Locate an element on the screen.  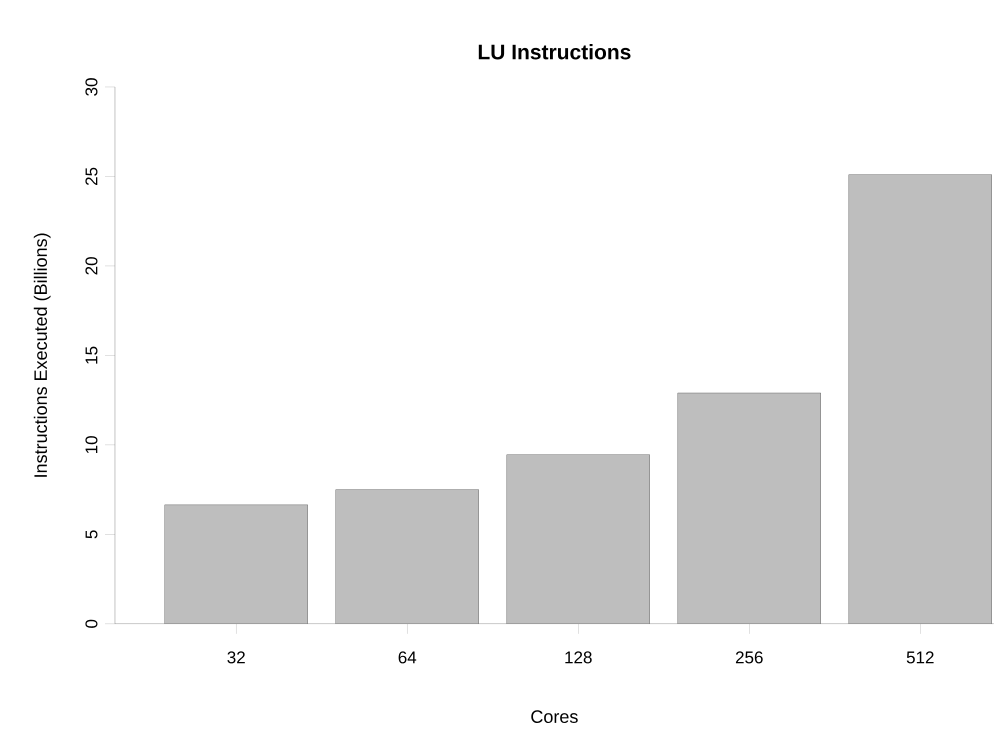
y-axis-title: Instructions Executed (Billions) is located at coordinates (42, 355).